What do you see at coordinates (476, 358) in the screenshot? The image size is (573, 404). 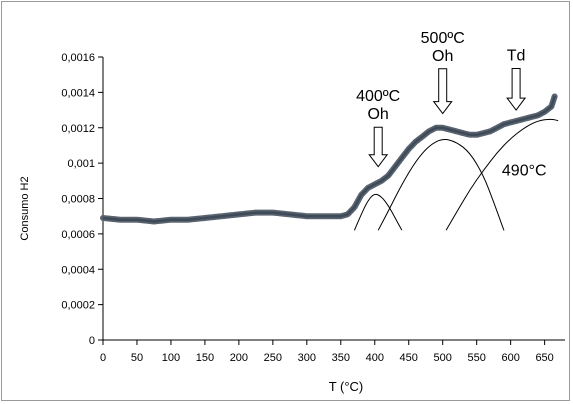 I see `x-tick-label: 550` at bounding box center [476, 358].